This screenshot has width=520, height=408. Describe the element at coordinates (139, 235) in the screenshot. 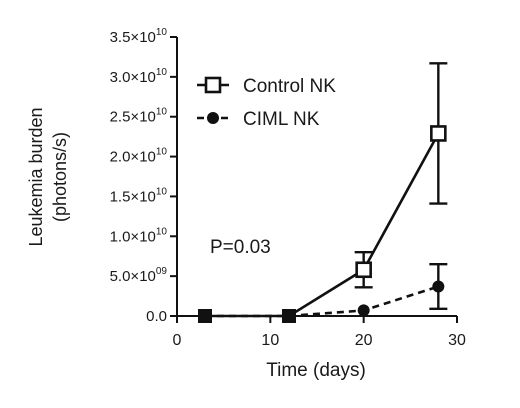

I see `y-tick-label: 1.0×10¹⁰` at that location.